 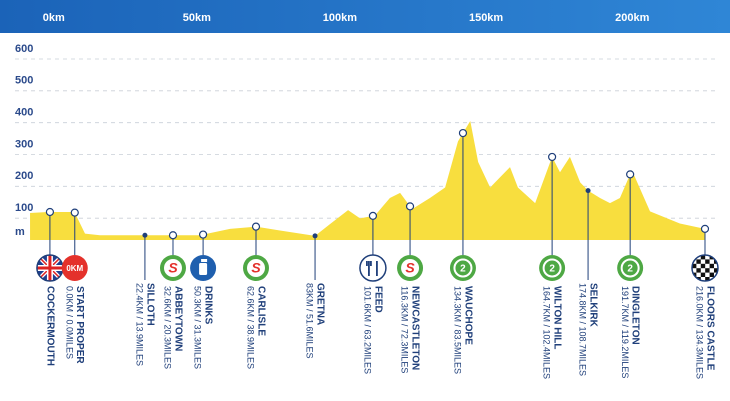 What do you see at coordinates (24, 49) in the screenshot?
I see `y-tick-label: 600` at bounding box center [24, 49].